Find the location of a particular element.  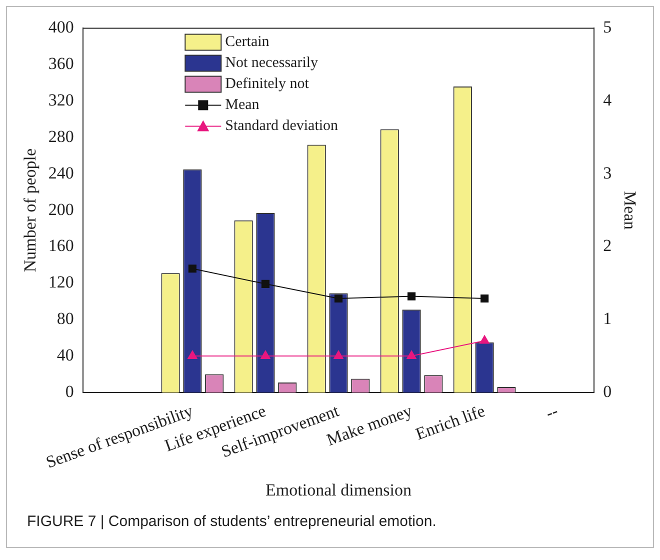

y-tick-label: 160 is located at coordinates (61, 246).